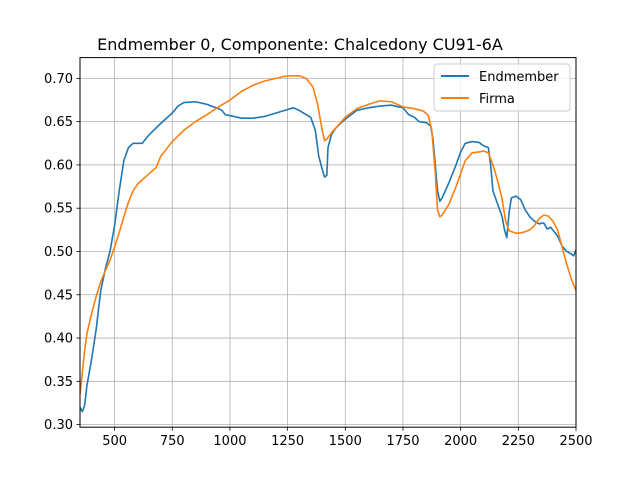  What do you see at coordinates (58, 79) in the screenshot?
I see `y-tick-label: 0.70` at bounding box center [58, 79].